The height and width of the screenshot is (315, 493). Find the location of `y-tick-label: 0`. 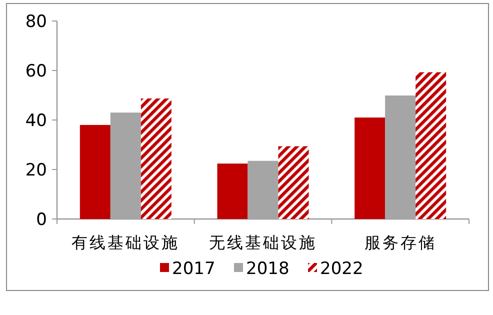

y-tick-label: 0 is located at coordinates (41, 220).